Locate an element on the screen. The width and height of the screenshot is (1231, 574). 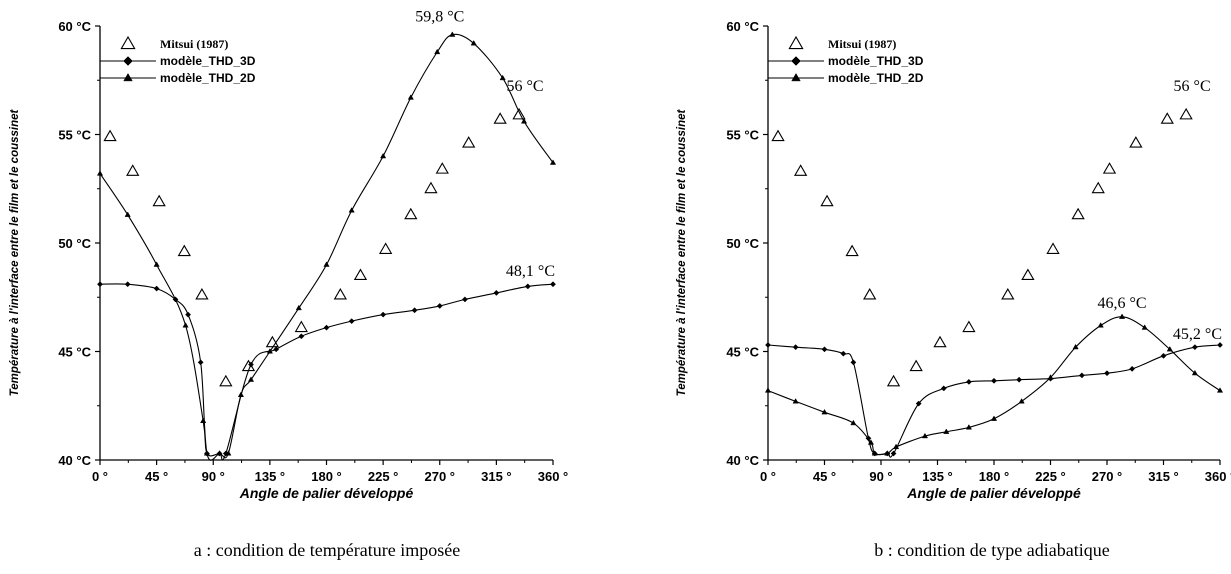
annotations: 59,8 °C 56 °C 48,1 °C is located at coordinates (485, 144).